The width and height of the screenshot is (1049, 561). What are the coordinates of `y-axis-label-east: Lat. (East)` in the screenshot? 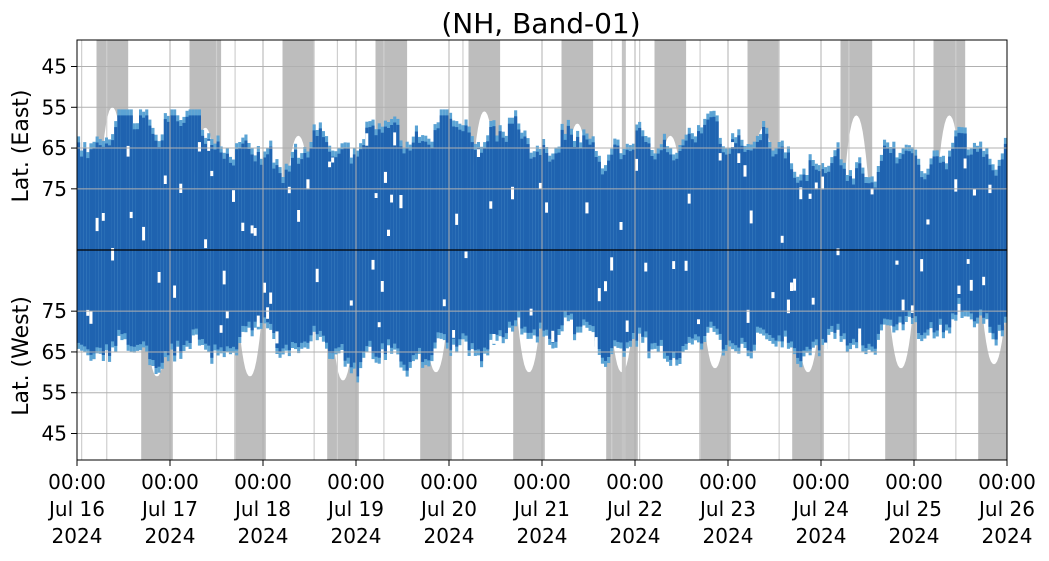 It's located at (21, 146).